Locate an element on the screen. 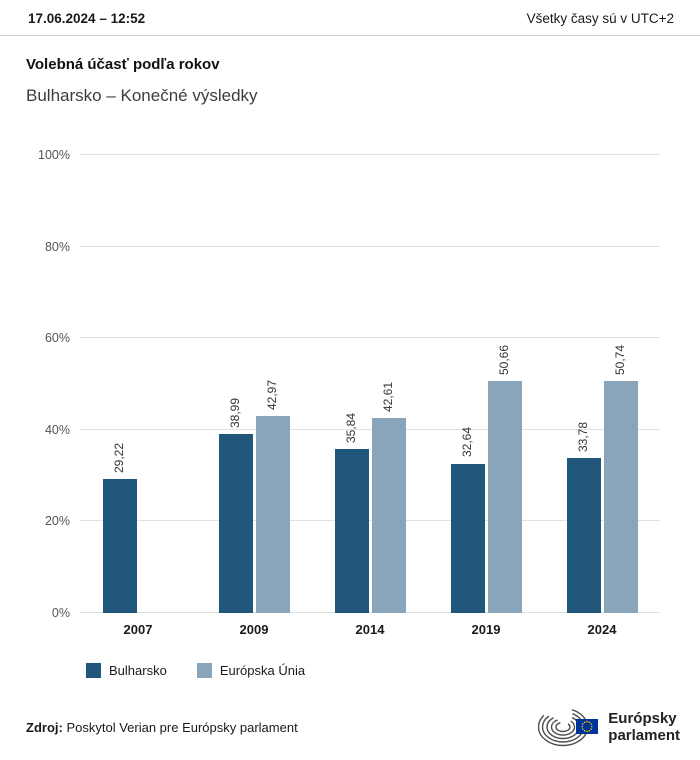 This screenshot has height=760, width=700. x-tick-label-2009: 2009 is located at coordinates (254, 629).